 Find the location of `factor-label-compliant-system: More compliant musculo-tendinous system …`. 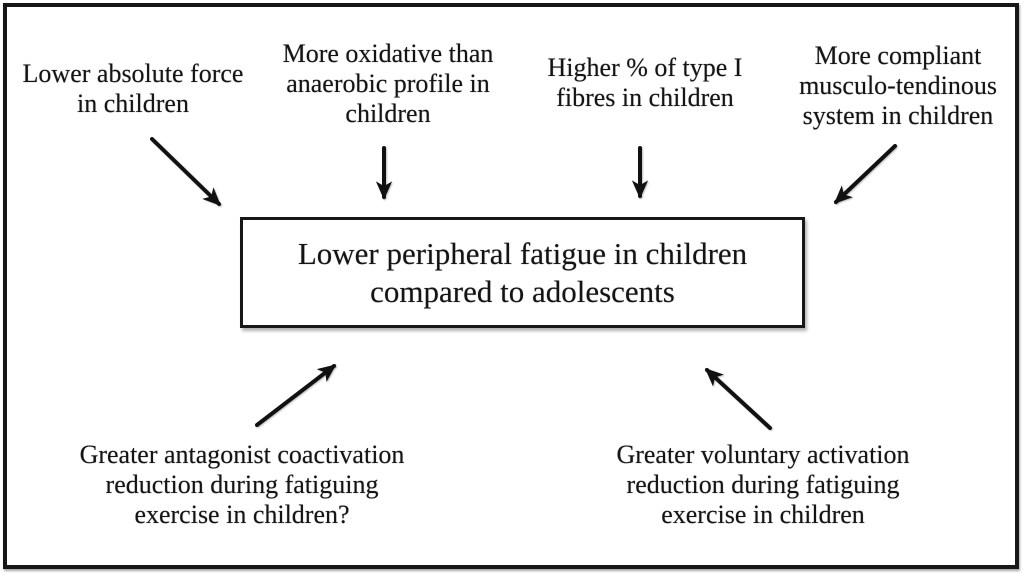

factor-label-compliant-system: More compliant musculo-tendinous system … is located at coordinates (898, 86).